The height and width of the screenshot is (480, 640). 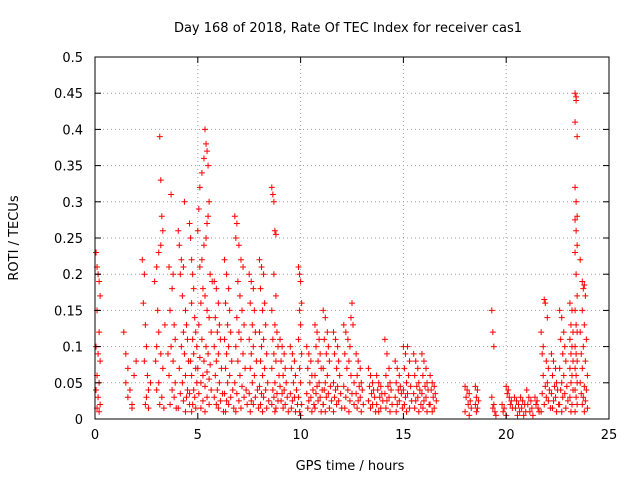 What do you see at coordinates (506, 435) in the screenshot?
I see `x-tick-label: 20` at bounding box center [506, 435].